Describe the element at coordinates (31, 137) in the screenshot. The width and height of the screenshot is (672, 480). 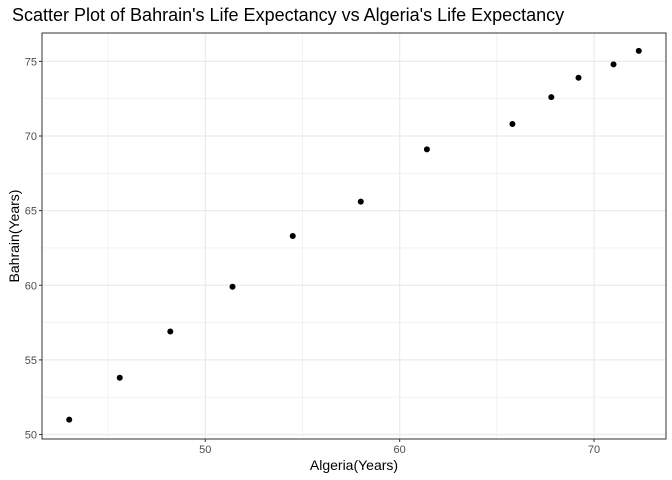
I see `y-tick-label: 70` at that location.